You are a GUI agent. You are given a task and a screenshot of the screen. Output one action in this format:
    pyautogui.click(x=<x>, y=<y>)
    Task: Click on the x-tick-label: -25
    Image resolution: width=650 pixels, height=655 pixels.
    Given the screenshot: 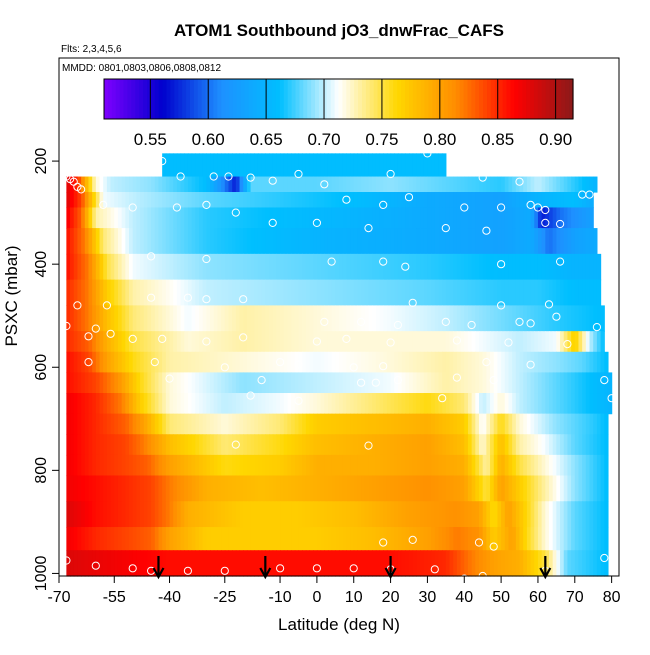 What is the action you would take?
    pyautogui.click(x=224, y=597)
    